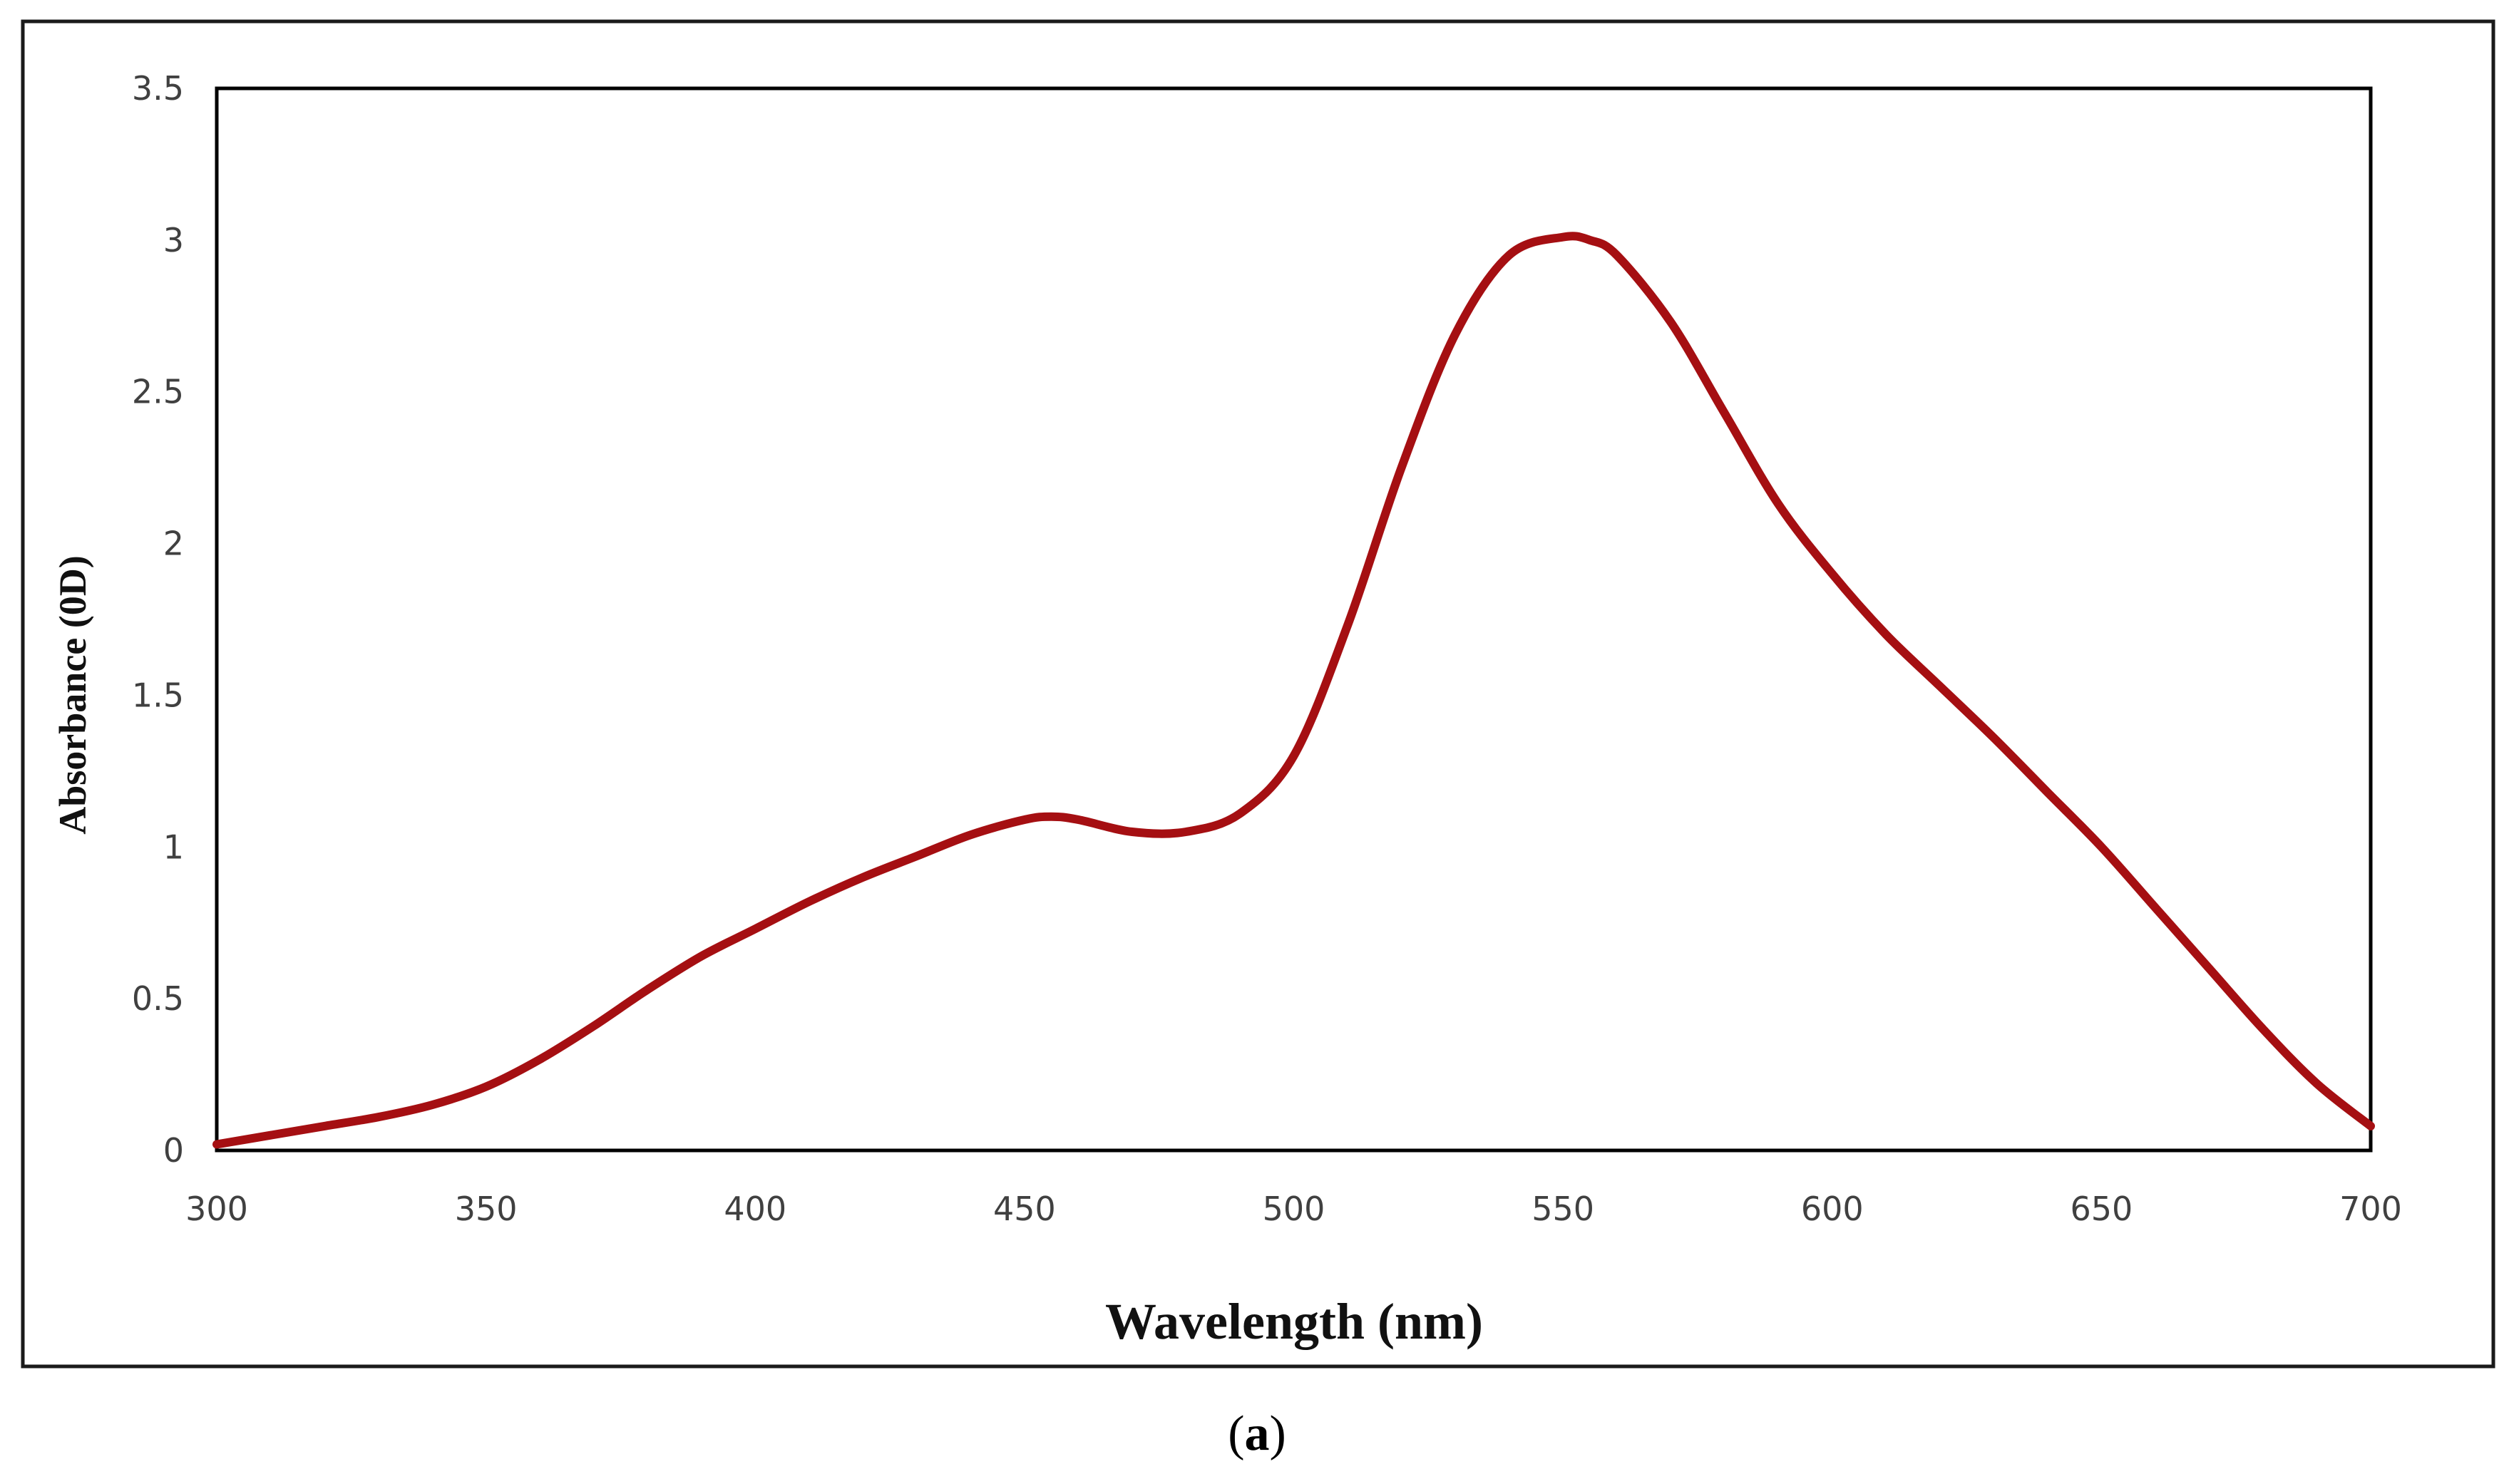  What do you see at coordinates (1832, 1209) in the screenshot?
I see `x-tick-label: 600` at bounding box center [1832, 1209].